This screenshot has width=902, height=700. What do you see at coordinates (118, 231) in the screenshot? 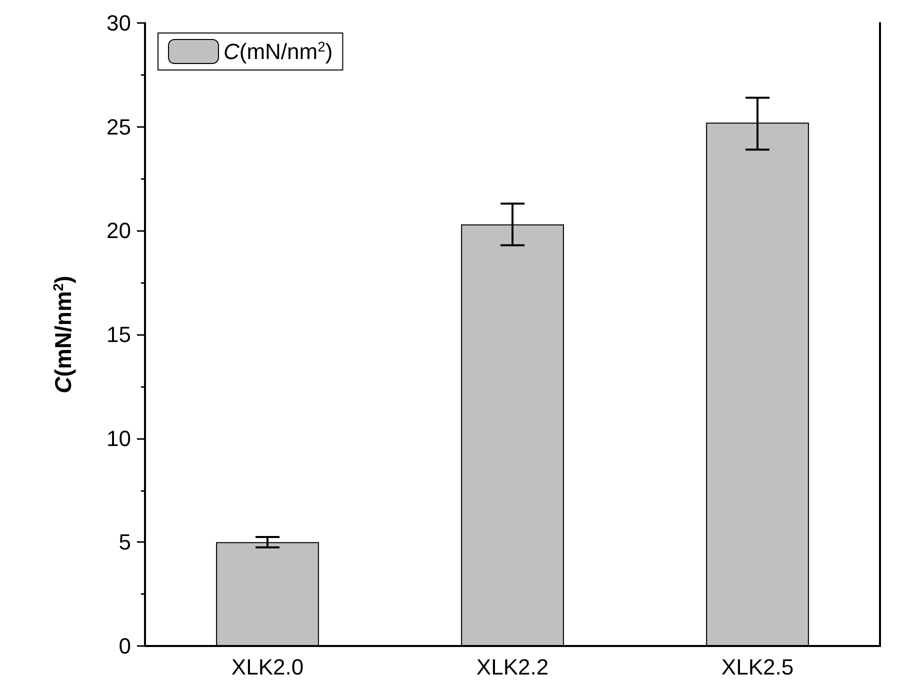
I see `y-tick-label: 20` at bounding box center [118, 231].